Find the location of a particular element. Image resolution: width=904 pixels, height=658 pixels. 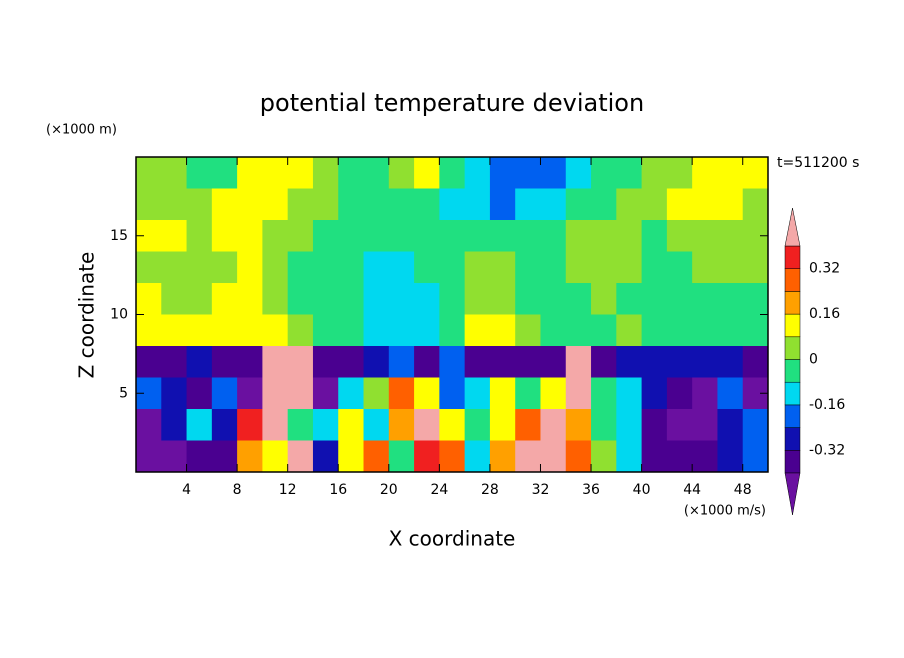

x-unit: (×1000 m/s) is located at coordinates (725, 511).